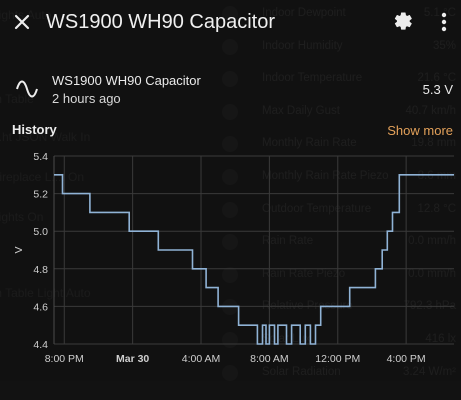 This screenshot has height=400, width=461. Describe the element at coordinates (86, 98) in the screenshot. I see `entity-last-changed: 2 hours ago` at that location.